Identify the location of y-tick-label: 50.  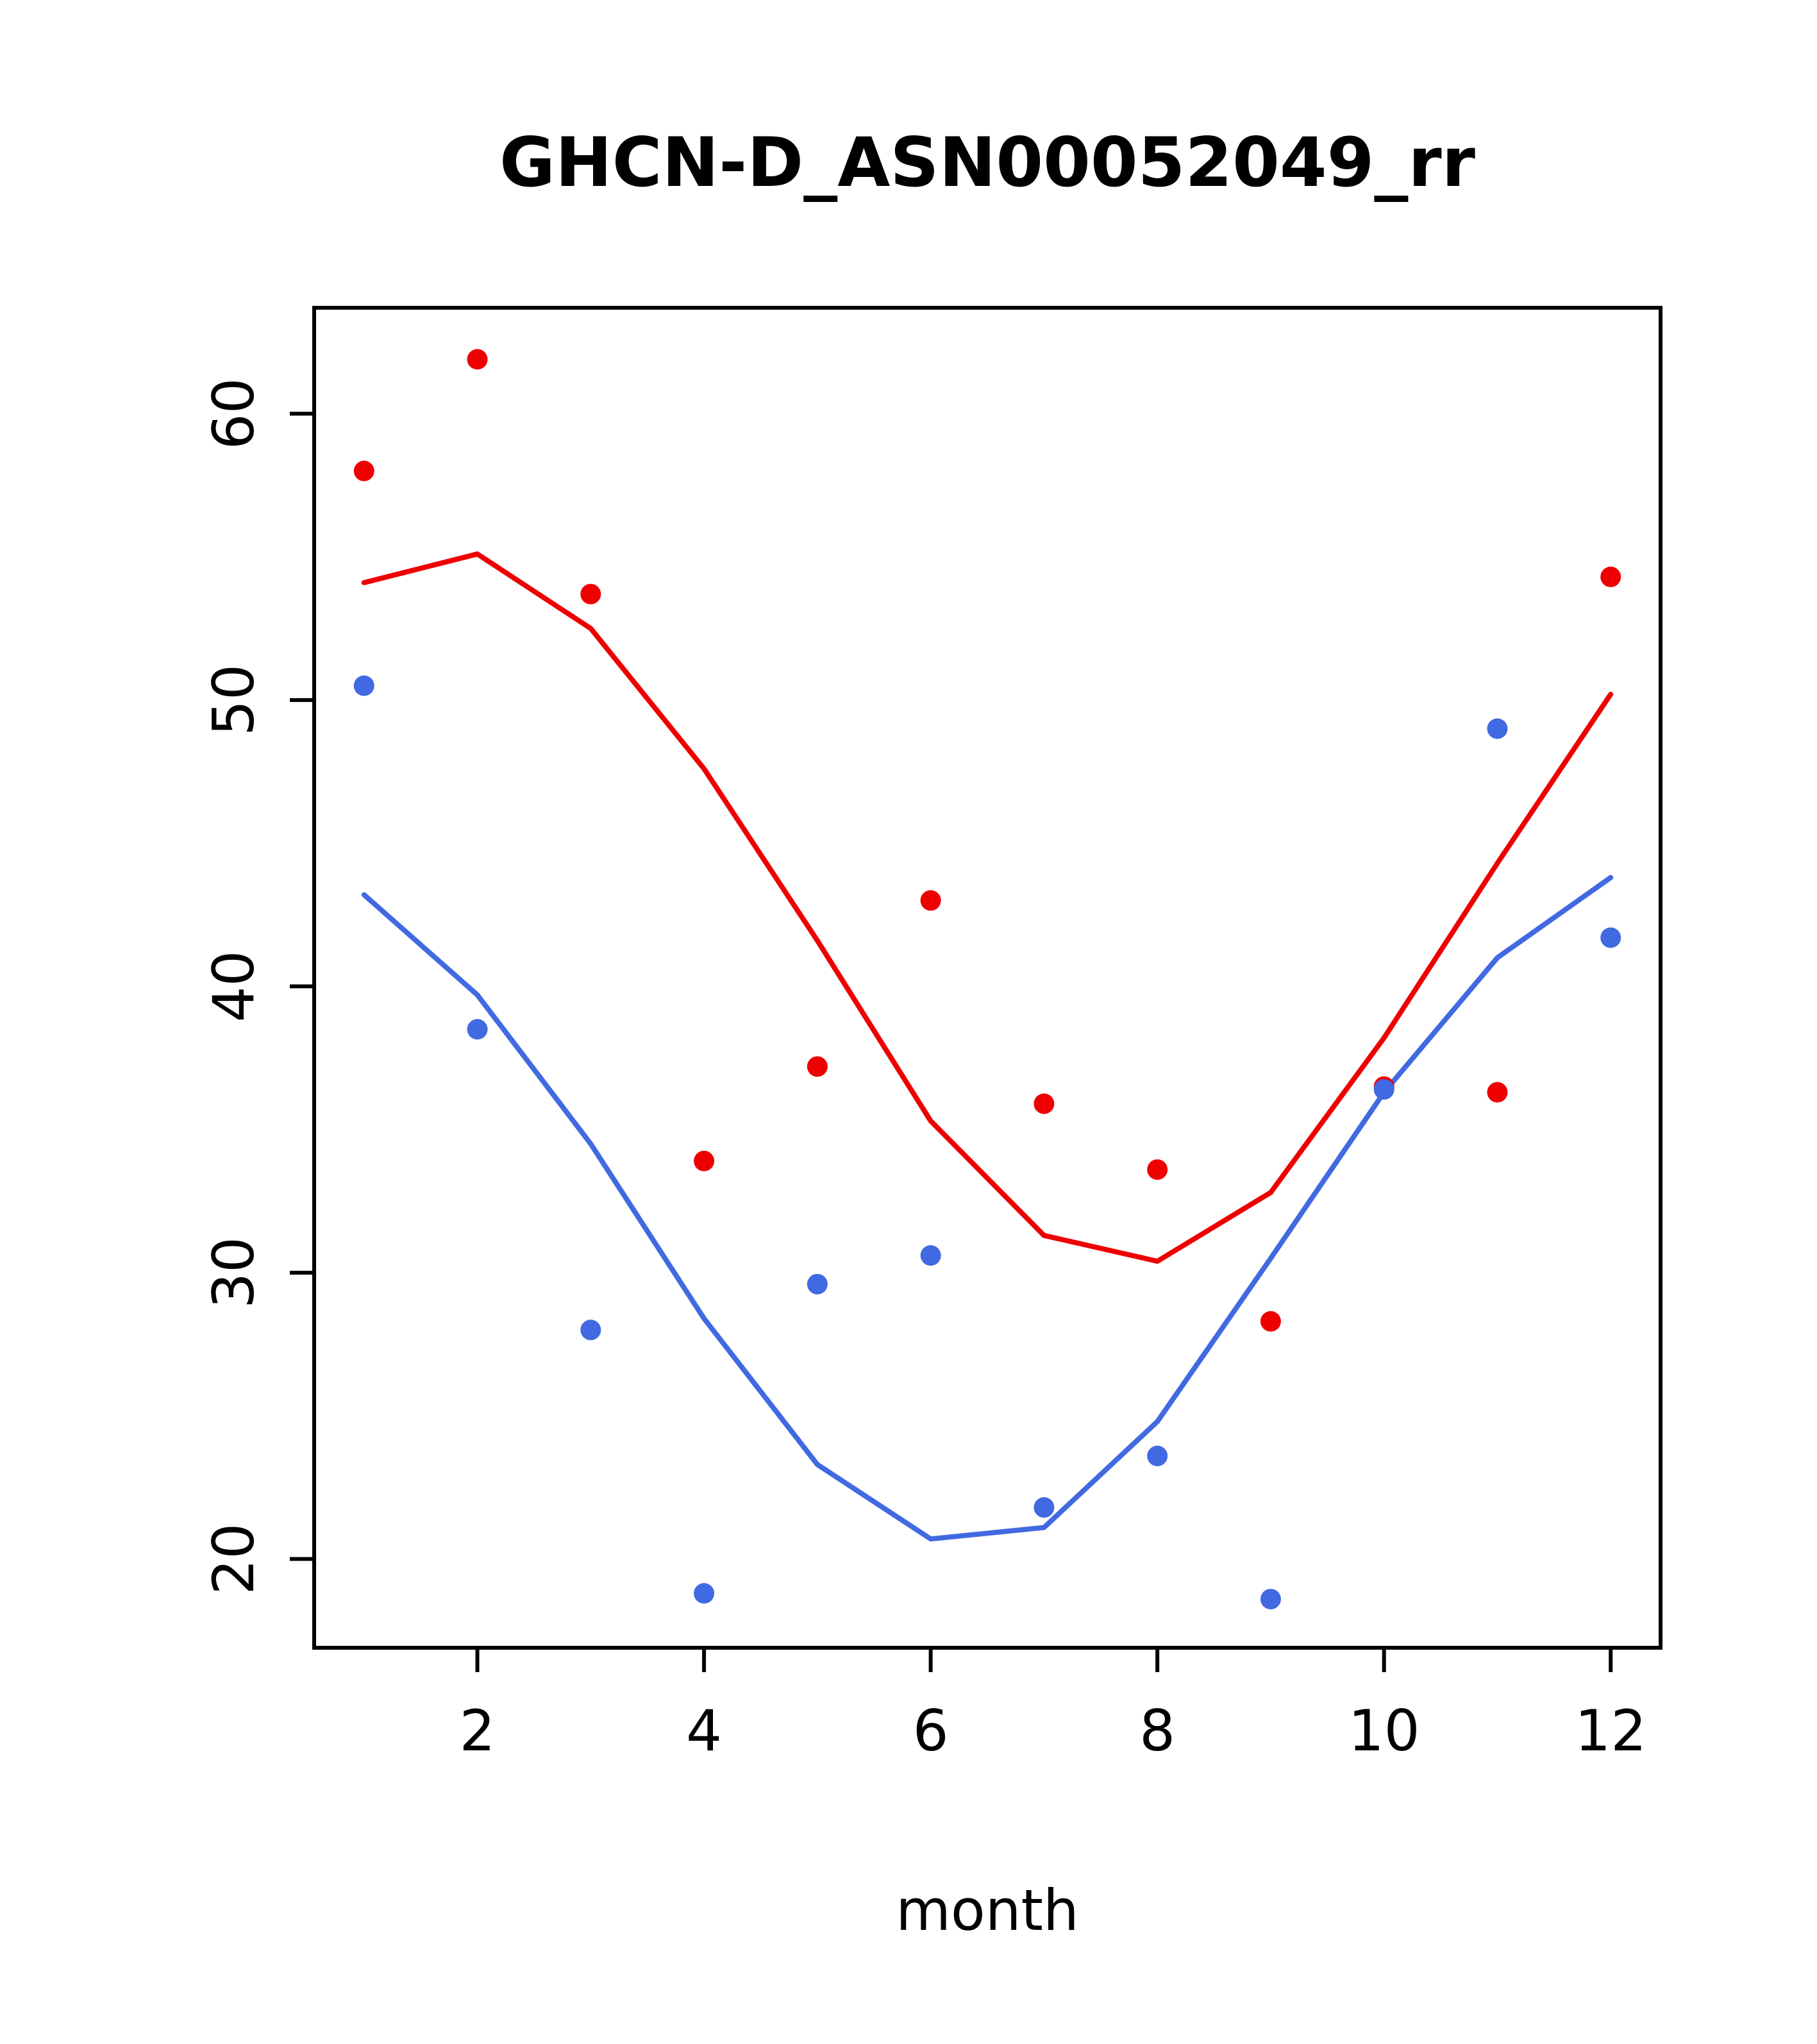
(234, 700).